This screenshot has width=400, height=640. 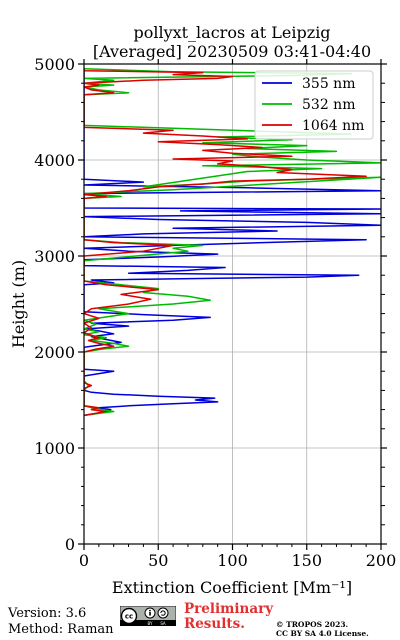 What do you see at coordinates (232, 51) in the screenshot?
I see `chart-subtitle: [Averaged] 20230509 03:41-04:40` at bounding box center [232, 51].